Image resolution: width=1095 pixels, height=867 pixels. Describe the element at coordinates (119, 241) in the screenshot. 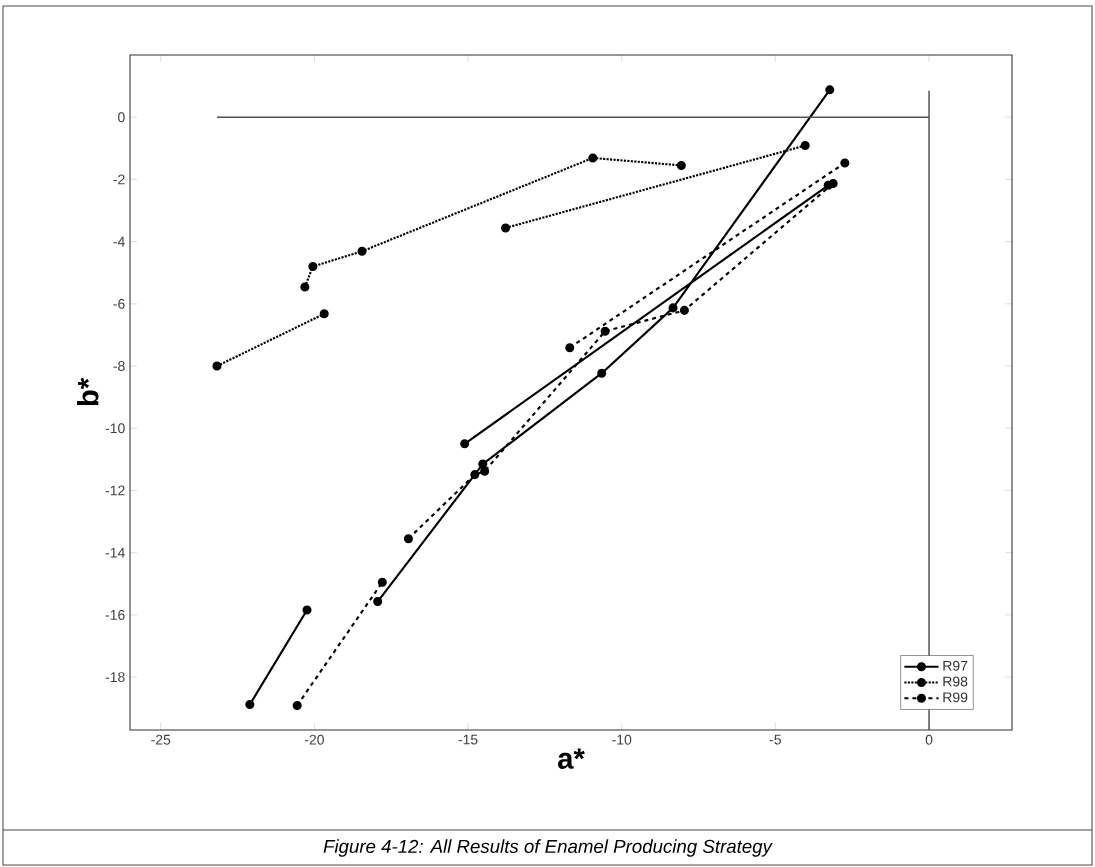

I see `y-tick-label: -4` at that location.